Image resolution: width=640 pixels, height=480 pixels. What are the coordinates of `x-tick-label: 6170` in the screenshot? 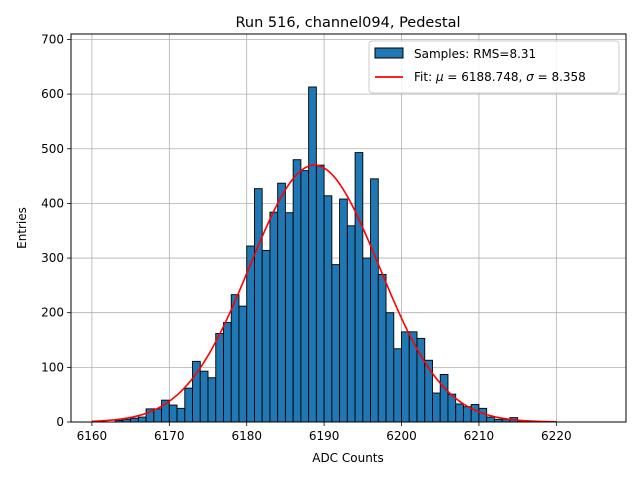 It's located at (169, 436).